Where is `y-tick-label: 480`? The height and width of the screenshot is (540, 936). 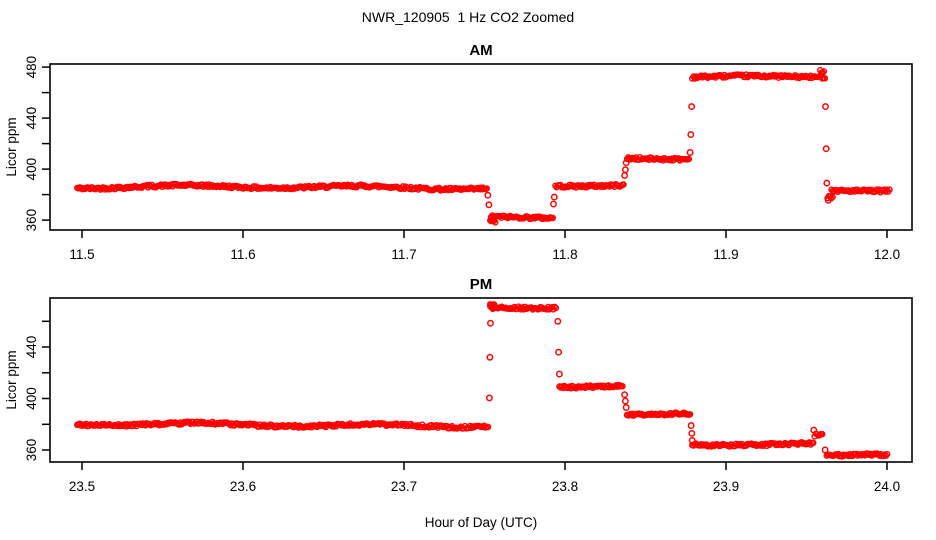
y-tick-label: 480 is located at coordinates (31, 67).